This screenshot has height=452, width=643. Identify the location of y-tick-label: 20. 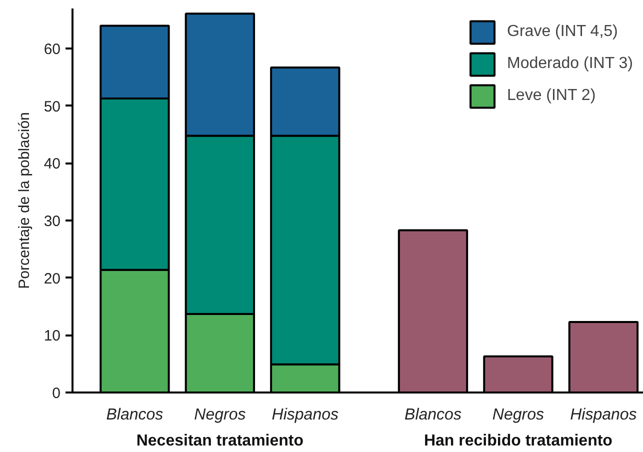
(52, 279).